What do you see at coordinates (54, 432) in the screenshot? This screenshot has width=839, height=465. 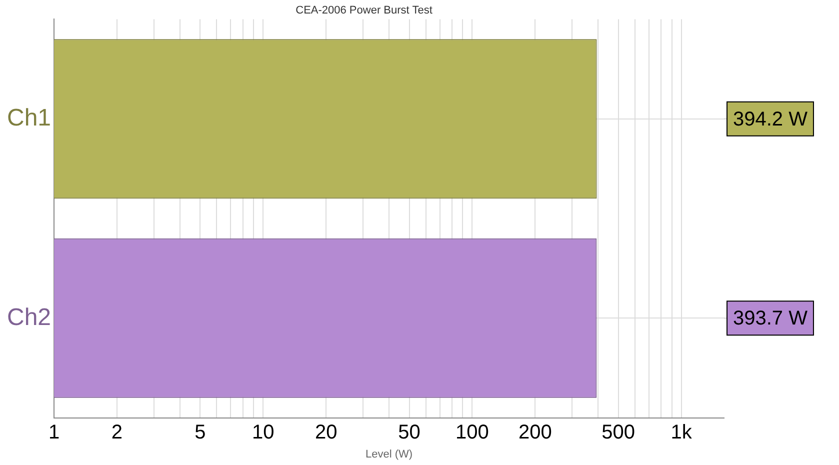 I see `x-tick-label: 1` at bounding box center [54, 432].